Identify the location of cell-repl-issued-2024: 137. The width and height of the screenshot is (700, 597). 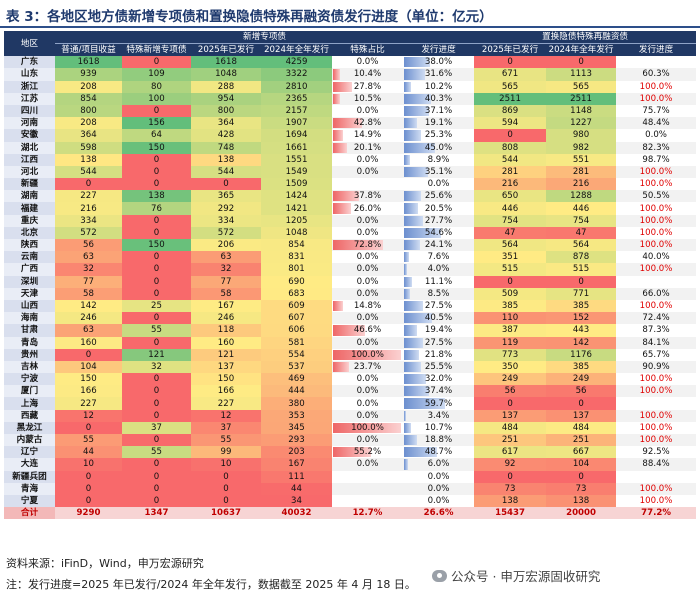
(581, 415).